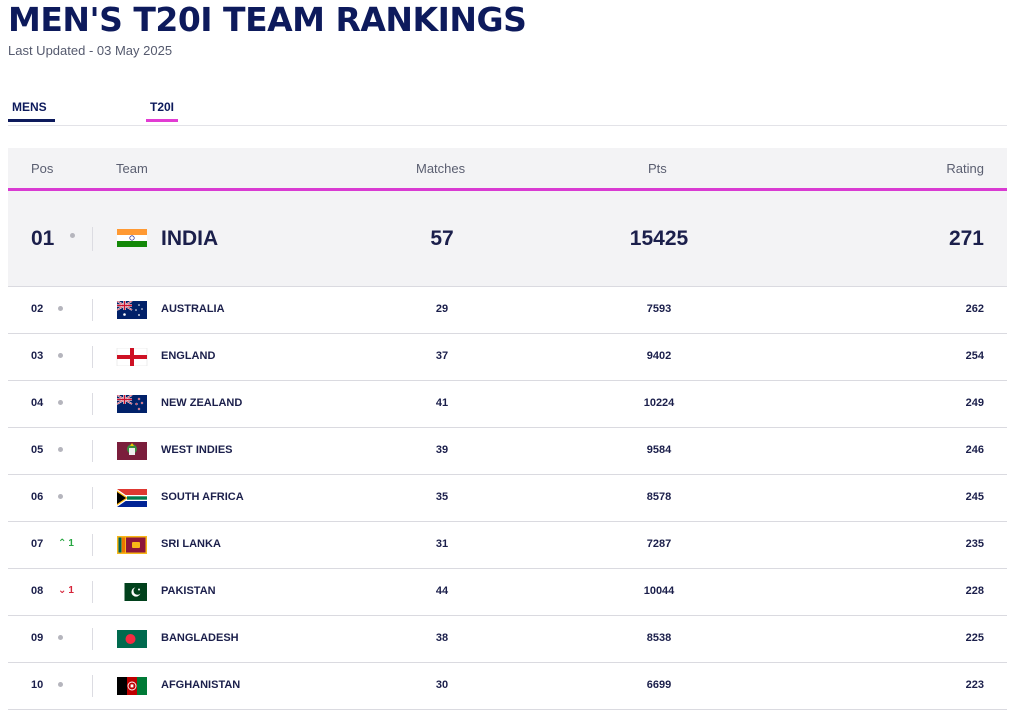 The width and height of the screenshot is (1024, 710). I want to click on table-row: 08 ⌄ 1 PAKISTAN 44 10044 228, so click(507, 592).